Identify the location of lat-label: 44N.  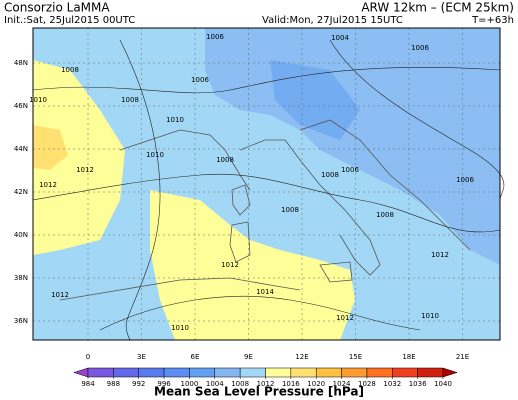
(21, 149).